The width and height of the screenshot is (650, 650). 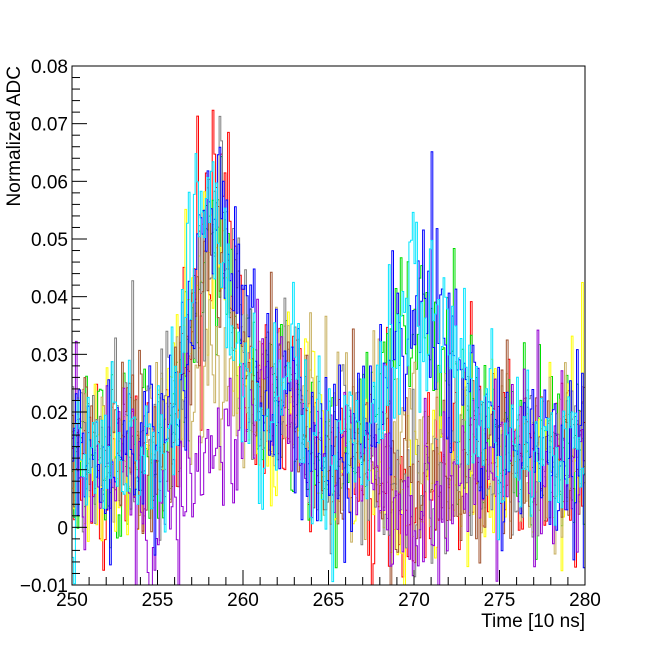 What do you see at coordinates (53, 327) in the screenshot?
I see `y-axis-ticks: −0.01 0 0.01 0.02 0.03 0.04 0.05 0.06 0.07 0.08` at bounding box center [53, 327].